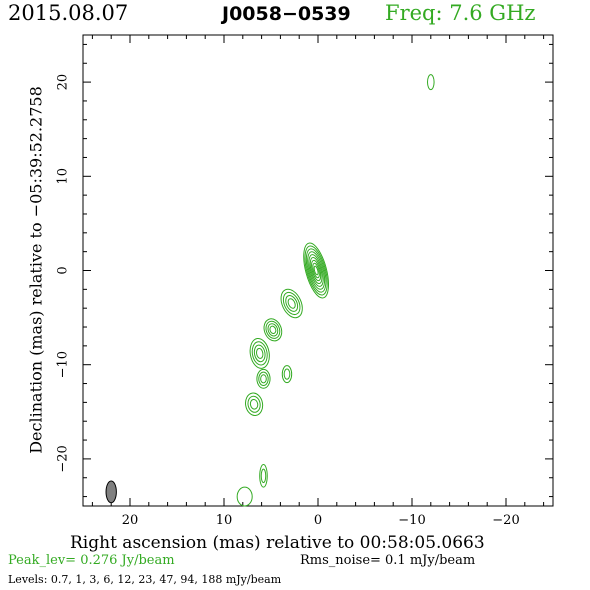 The width and height of the screenshot is (590, 590). I want to click on source-name: J0058−0539, so click(286, 14).